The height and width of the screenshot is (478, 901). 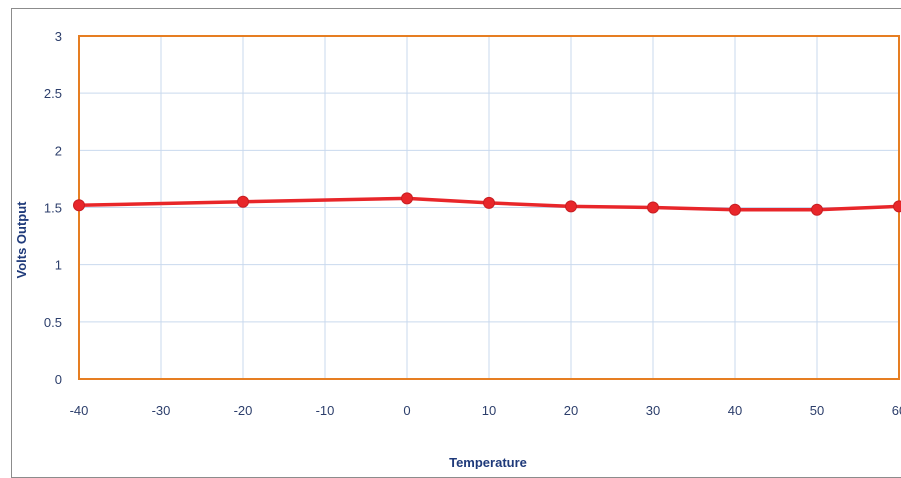 I want to click on y-tick-label: 2, so click(x=58, y=150).